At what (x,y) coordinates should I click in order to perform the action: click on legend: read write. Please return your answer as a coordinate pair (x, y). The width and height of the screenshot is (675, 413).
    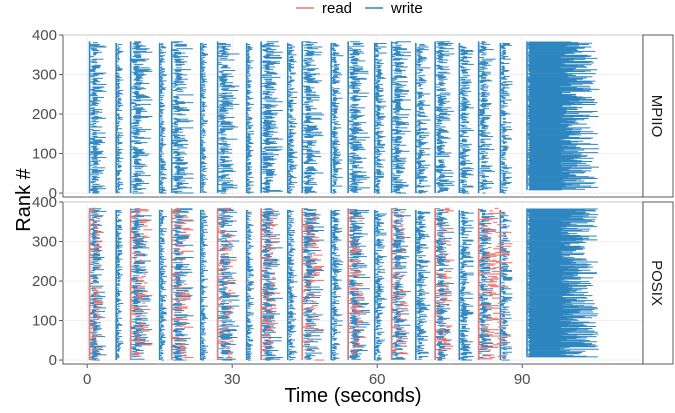
    Looking at the image, I should click on (359, 8).